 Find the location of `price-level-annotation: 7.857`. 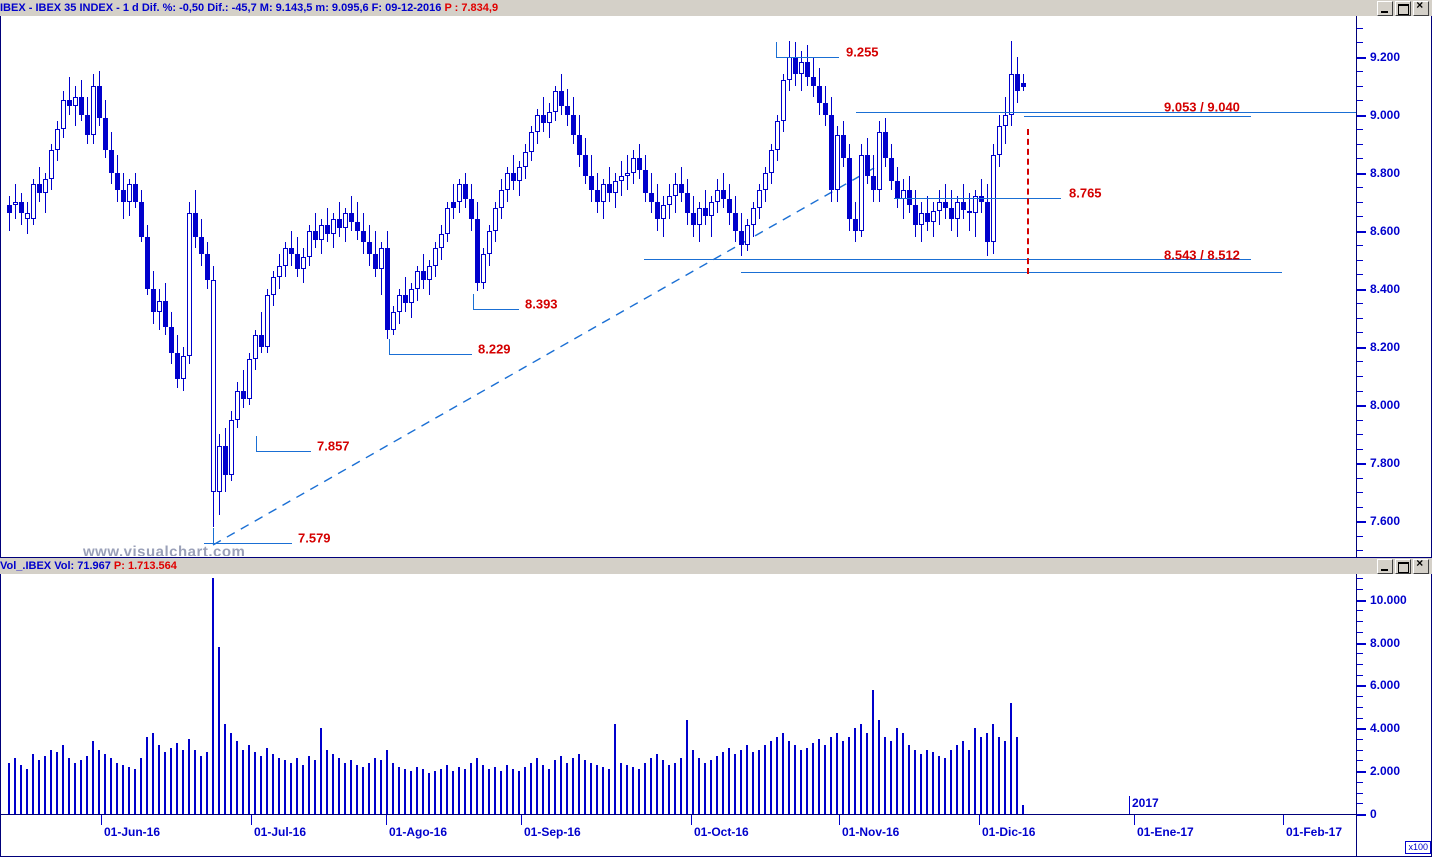

price-level-annotation: 7.857 is located at coordinates (333, 446).